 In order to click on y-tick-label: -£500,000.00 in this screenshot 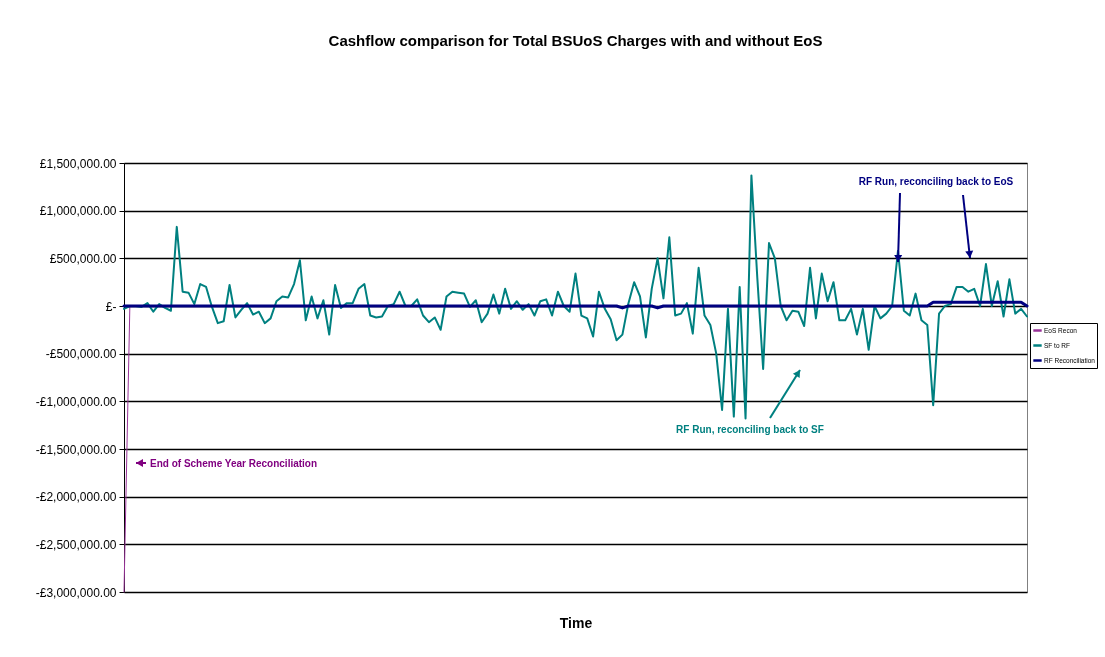, I will do `click(81, 354)`.